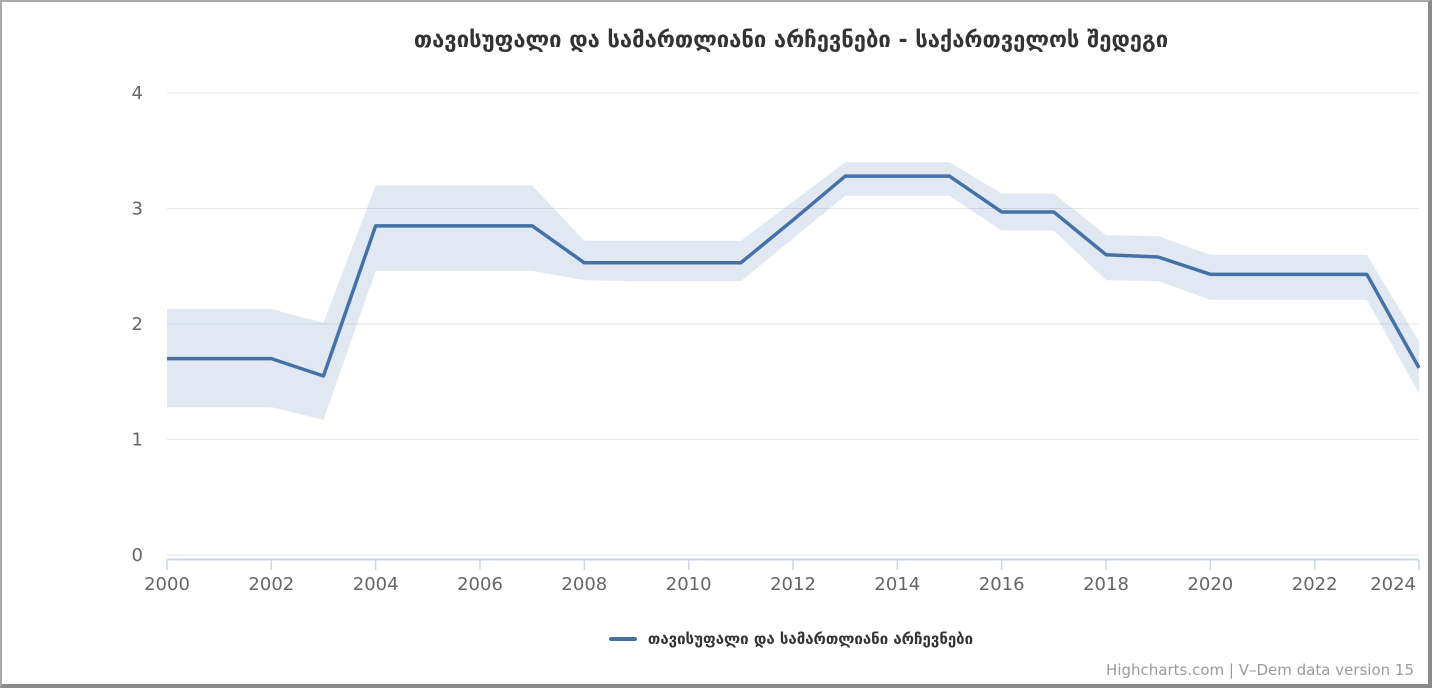 This screenshot has height=688, width=1432. Describe the element at coordinates (137, 324) in the screenshot. I see `y-axis-label-2: 2` at that location.